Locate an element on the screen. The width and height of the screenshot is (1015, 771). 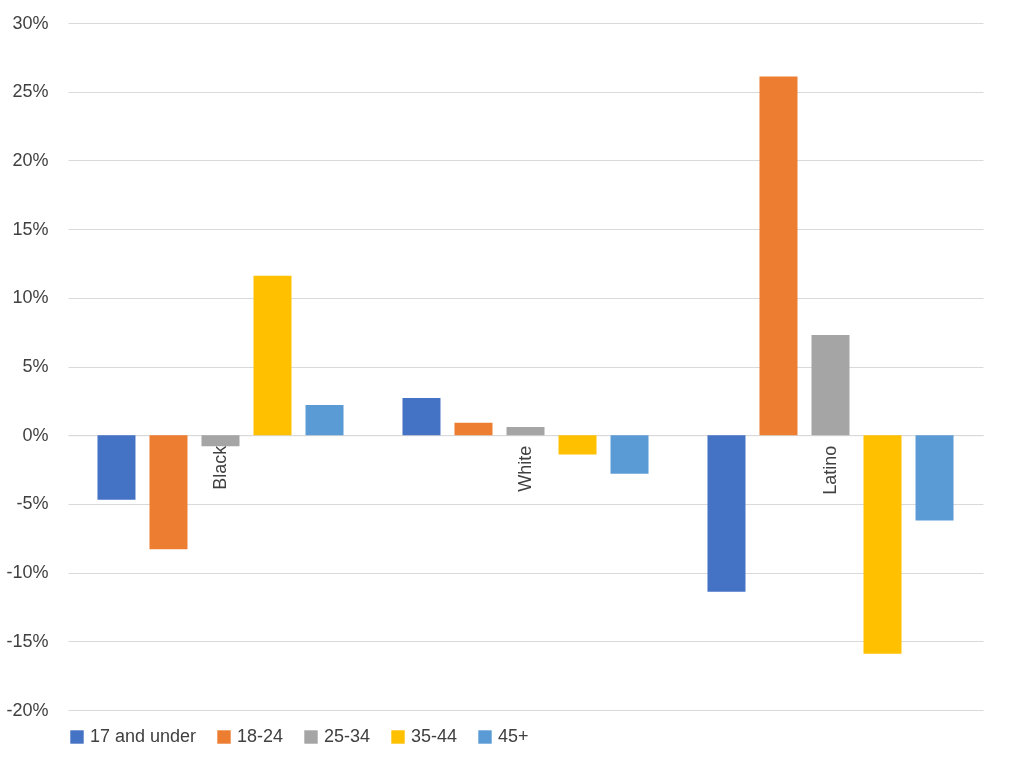
y-tick-label: -5% is located at coordinates (32, 503).